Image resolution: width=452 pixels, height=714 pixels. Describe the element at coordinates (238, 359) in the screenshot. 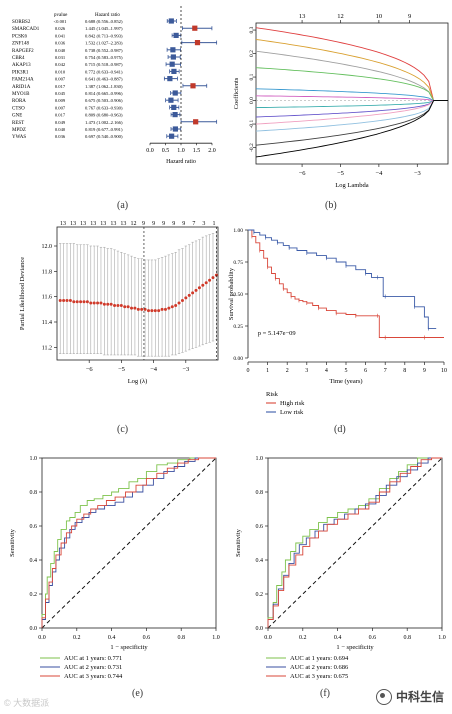

I see `y-tick-label: 0.00` at that location.